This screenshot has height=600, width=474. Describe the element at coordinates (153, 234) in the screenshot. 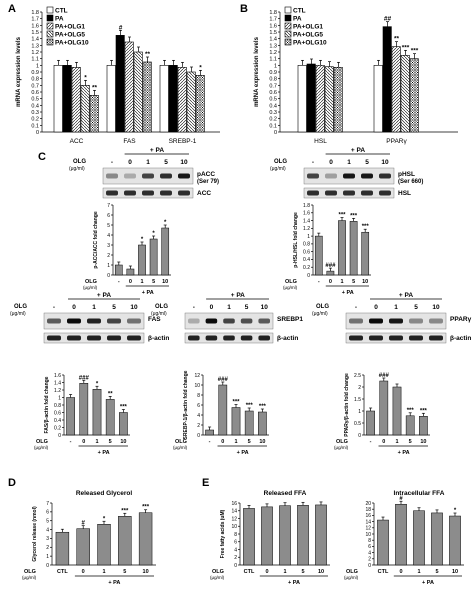

I see `significance-mark: *` at that location.